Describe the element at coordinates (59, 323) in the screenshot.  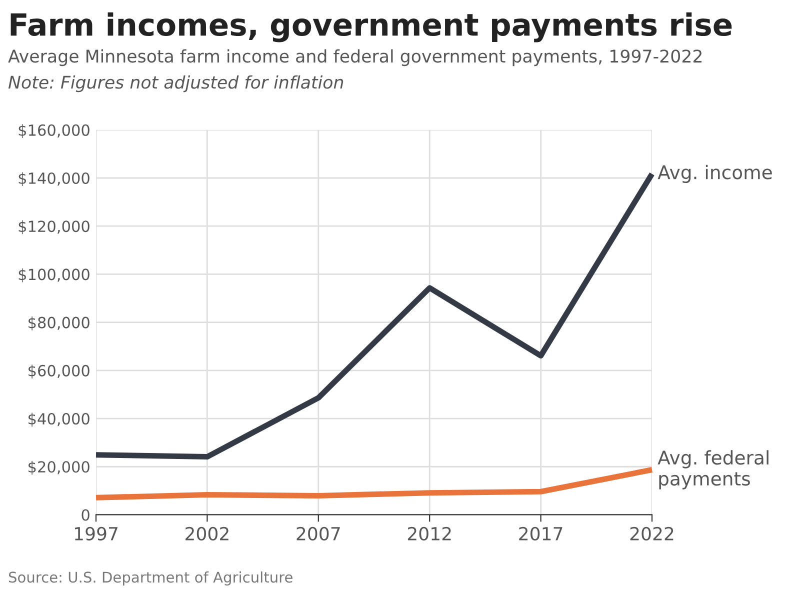
I see `y-tick-label: $80,000` at that location.